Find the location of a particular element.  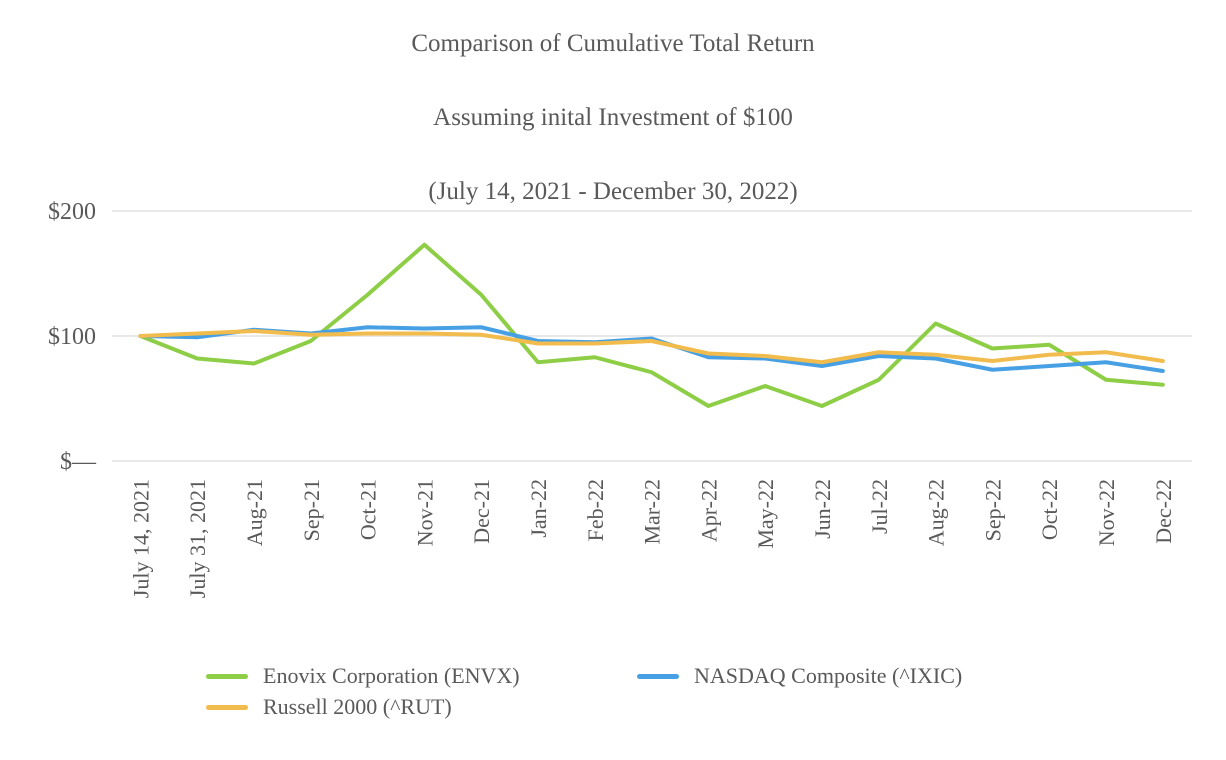

x-axis-tick-label: Jun-22 is located at coordinates (822, 509).